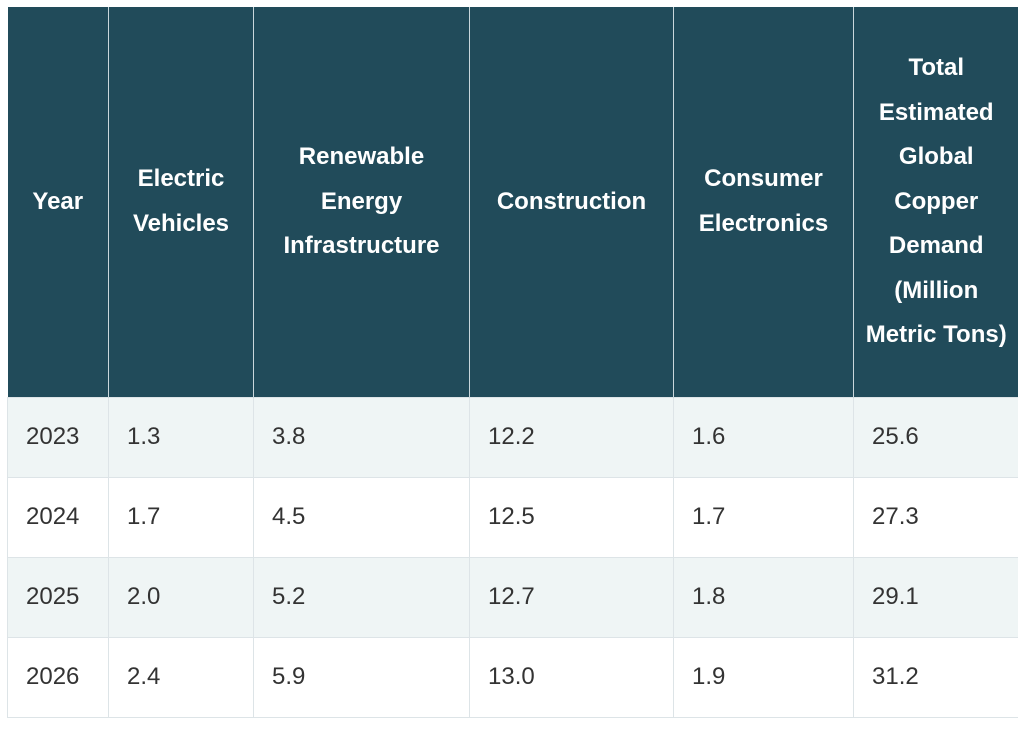 This screenshot has height=730, width=1024. Describe the element at coordinates (935, 677) in the screenshot. I see `value-cell: 31.2` at that location.